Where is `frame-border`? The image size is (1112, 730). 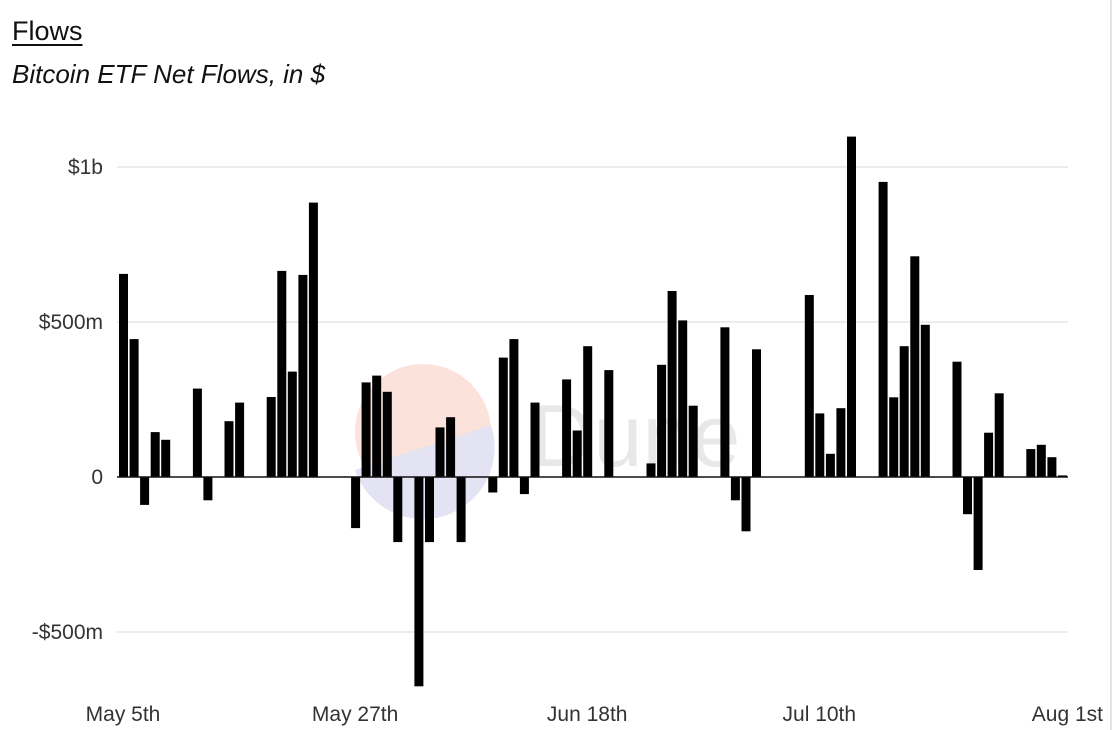 frame-border is located at coordinates (1111, 365).